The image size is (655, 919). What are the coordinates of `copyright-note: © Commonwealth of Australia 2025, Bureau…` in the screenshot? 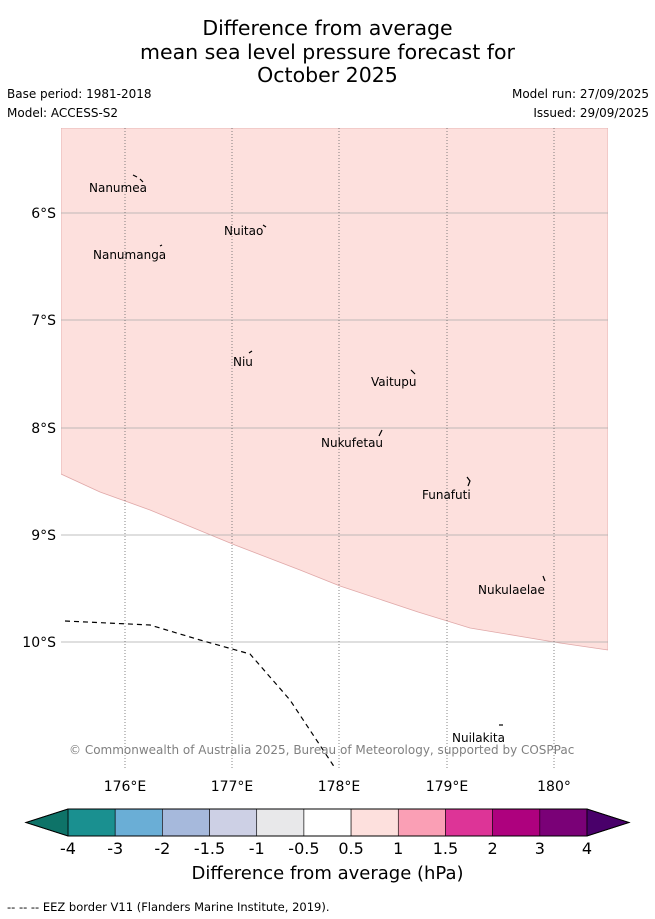 It's located at (321, 750).